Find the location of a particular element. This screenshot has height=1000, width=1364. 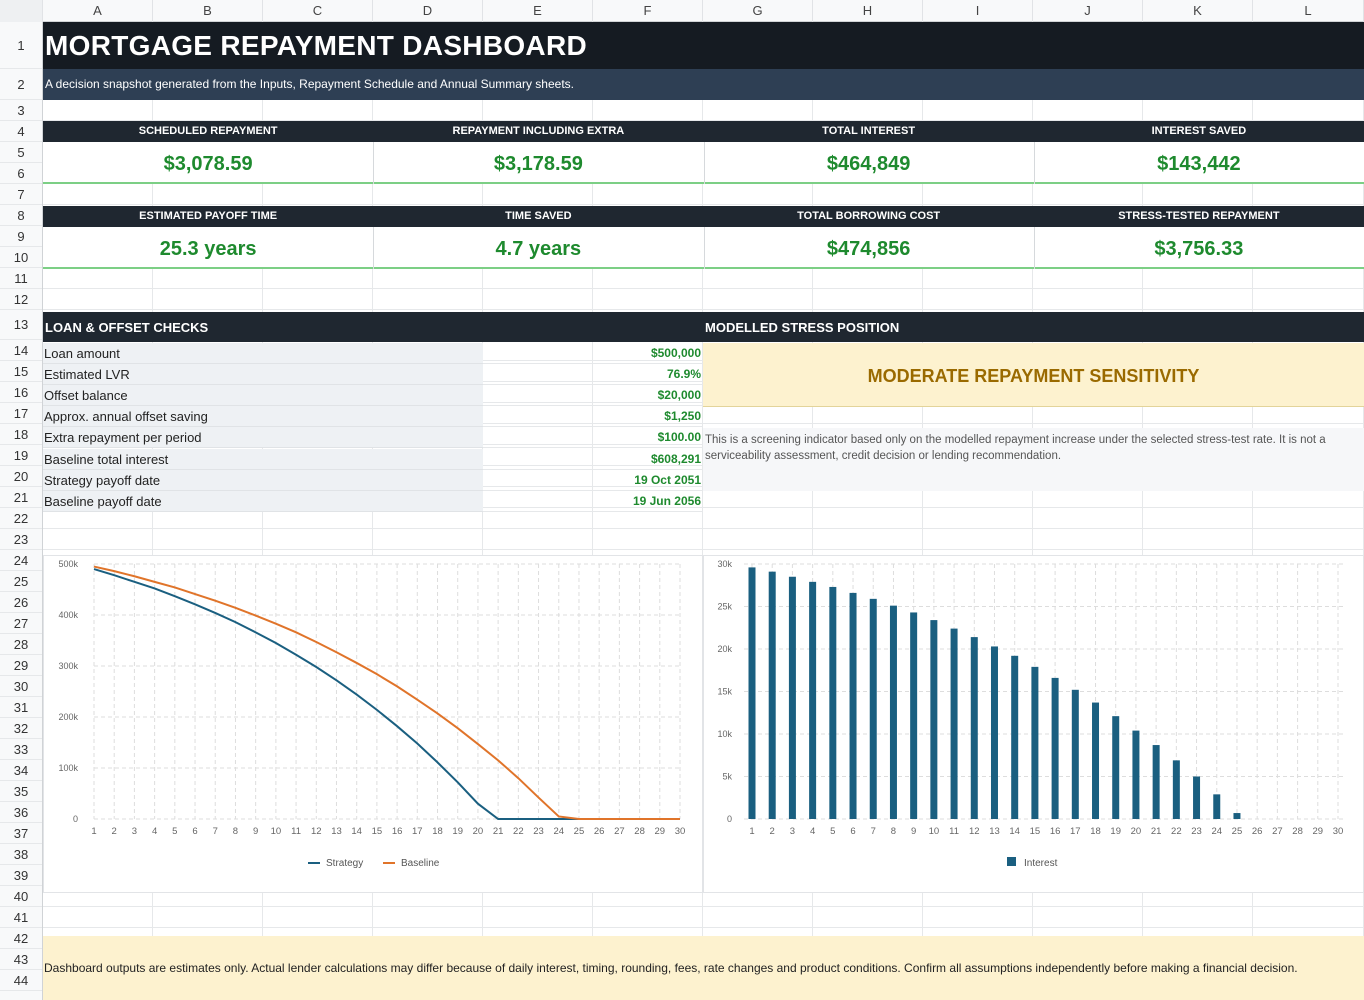

row-header-31: 31 is located at coordinates (21, 707).